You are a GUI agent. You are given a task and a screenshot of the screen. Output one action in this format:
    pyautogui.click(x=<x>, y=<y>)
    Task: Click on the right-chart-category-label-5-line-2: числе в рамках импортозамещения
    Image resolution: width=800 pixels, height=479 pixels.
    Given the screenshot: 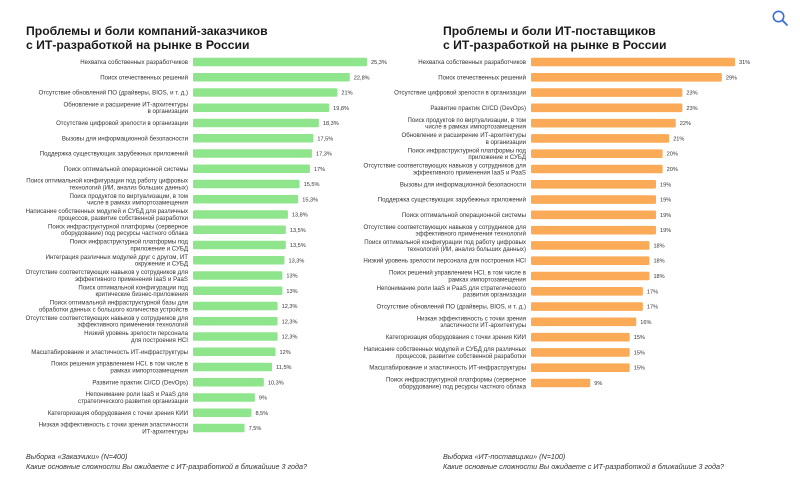 What is the action you would take?
    pyautogui.click(x=475, y=126)
    